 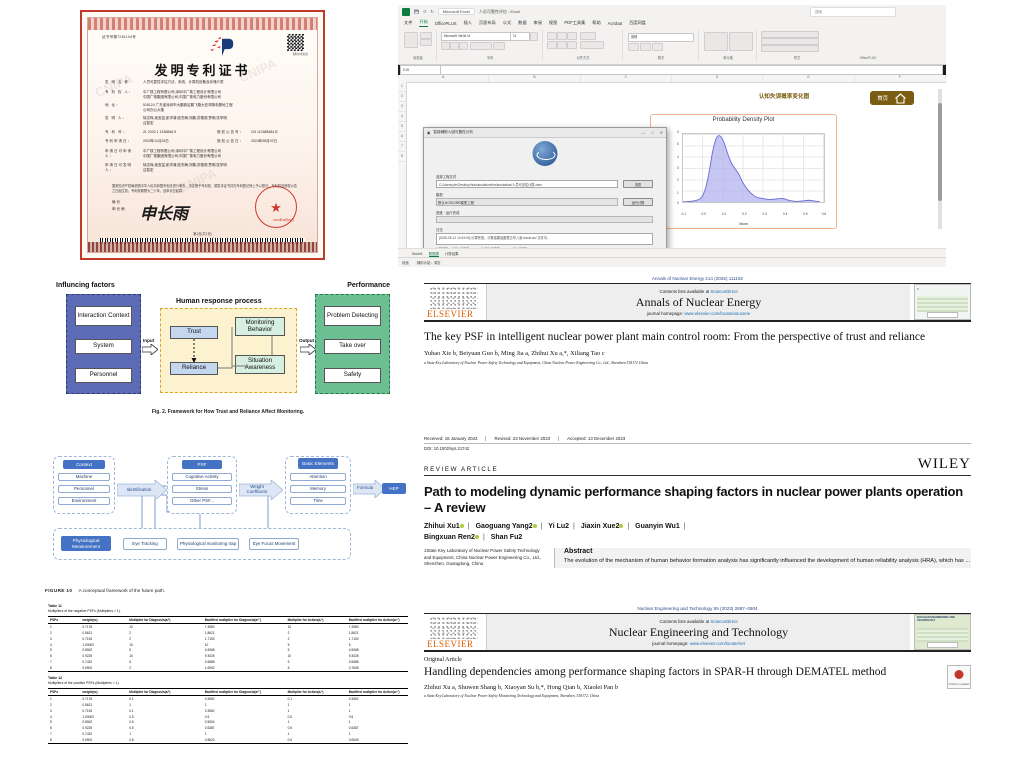 I want to click on ribbon-tab-officeplus: OfficePLUS, so click(x=445, y=23).